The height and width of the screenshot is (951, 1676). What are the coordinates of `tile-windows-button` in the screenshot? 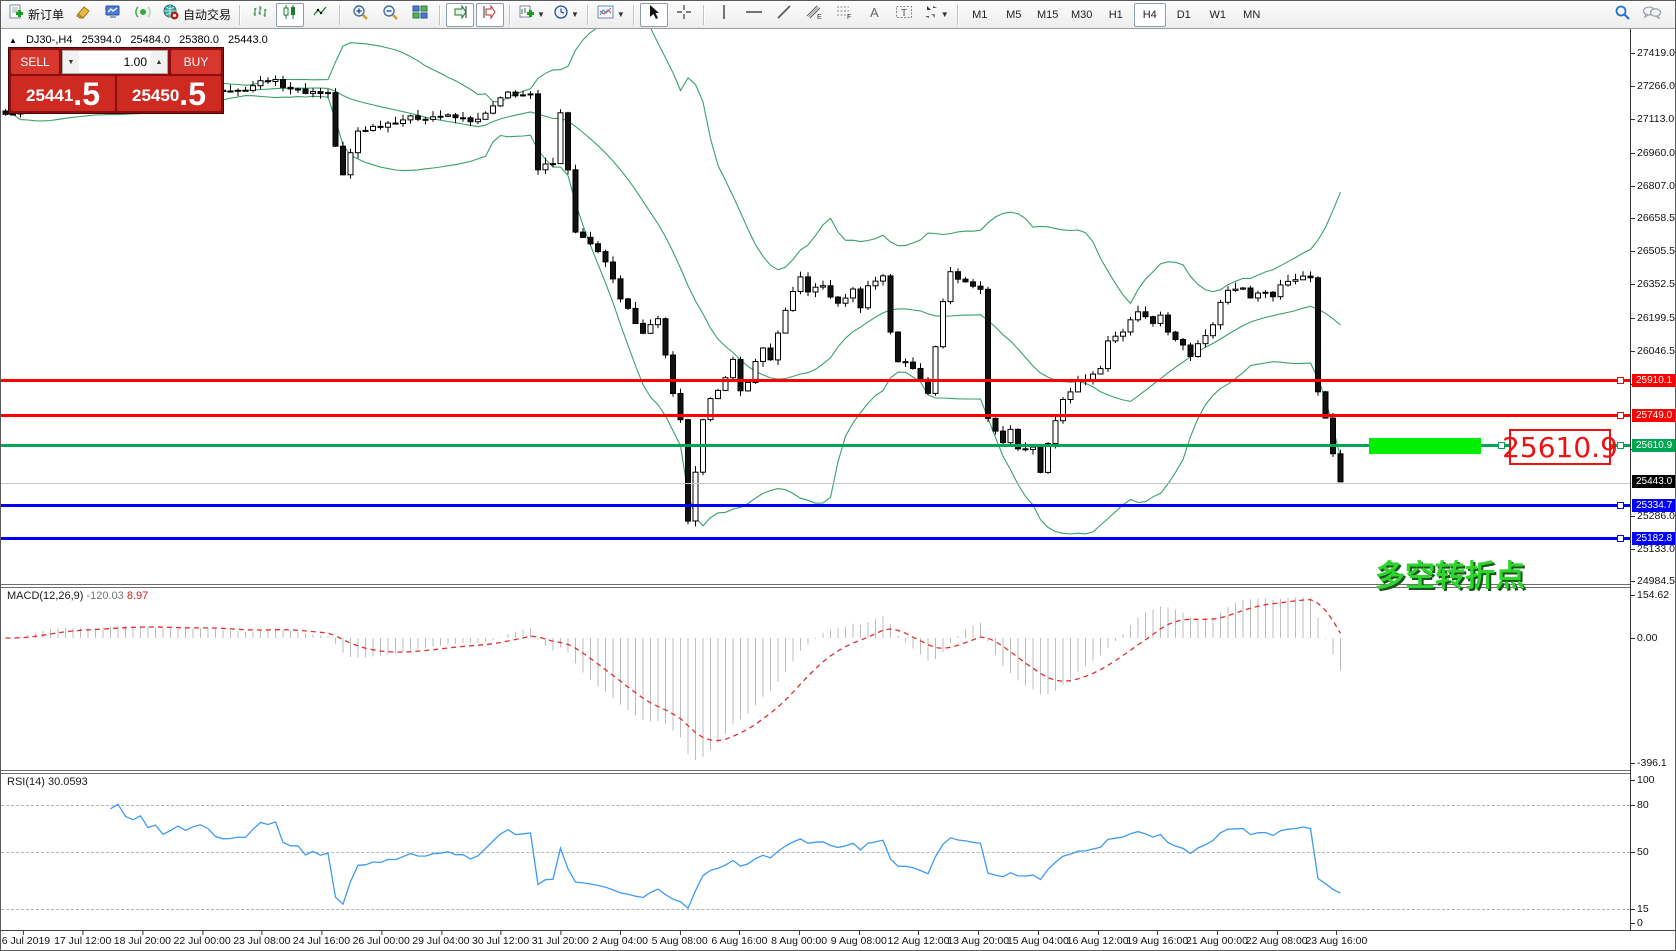 It's located at (420, 15).